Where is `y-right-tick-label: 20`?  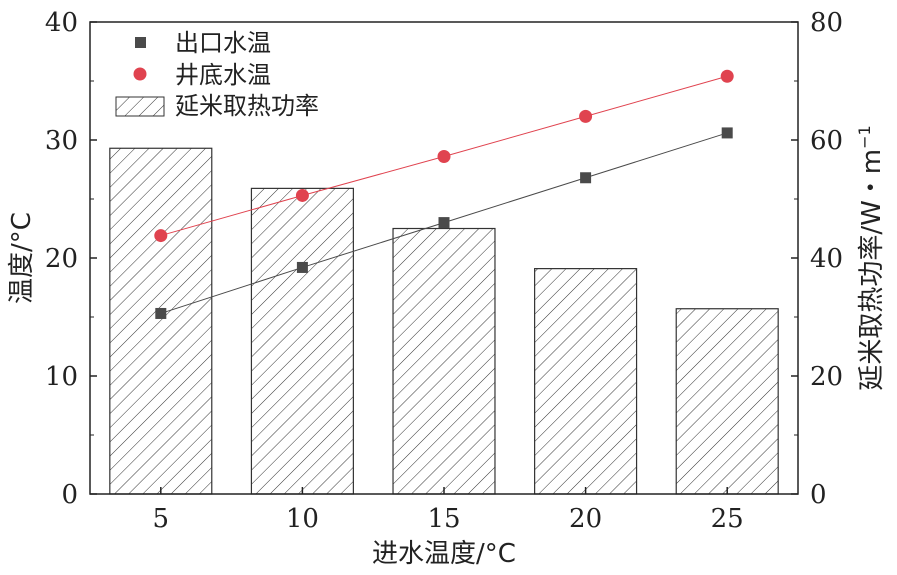 y-right-tick-label: 20 is located at coordinates (826, 377).